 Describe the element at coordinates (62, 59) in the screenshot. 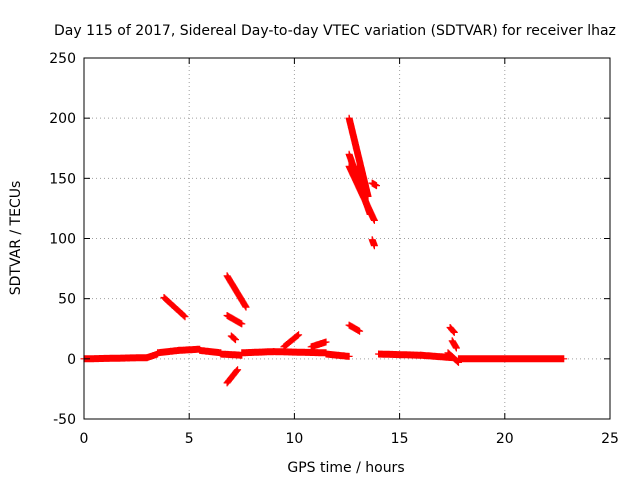

I see `y-tick-label: 250` at that location.